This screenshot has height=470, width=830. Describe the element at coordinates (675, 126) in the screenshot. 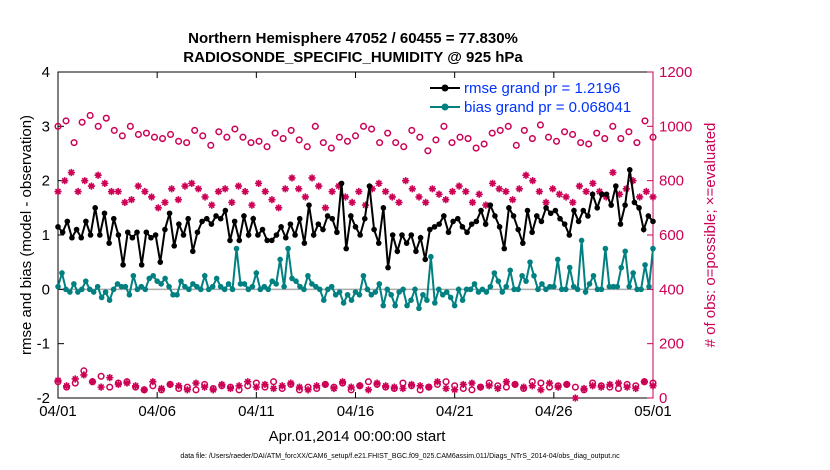

I see `y-right-tick-label: 1000` at that location.